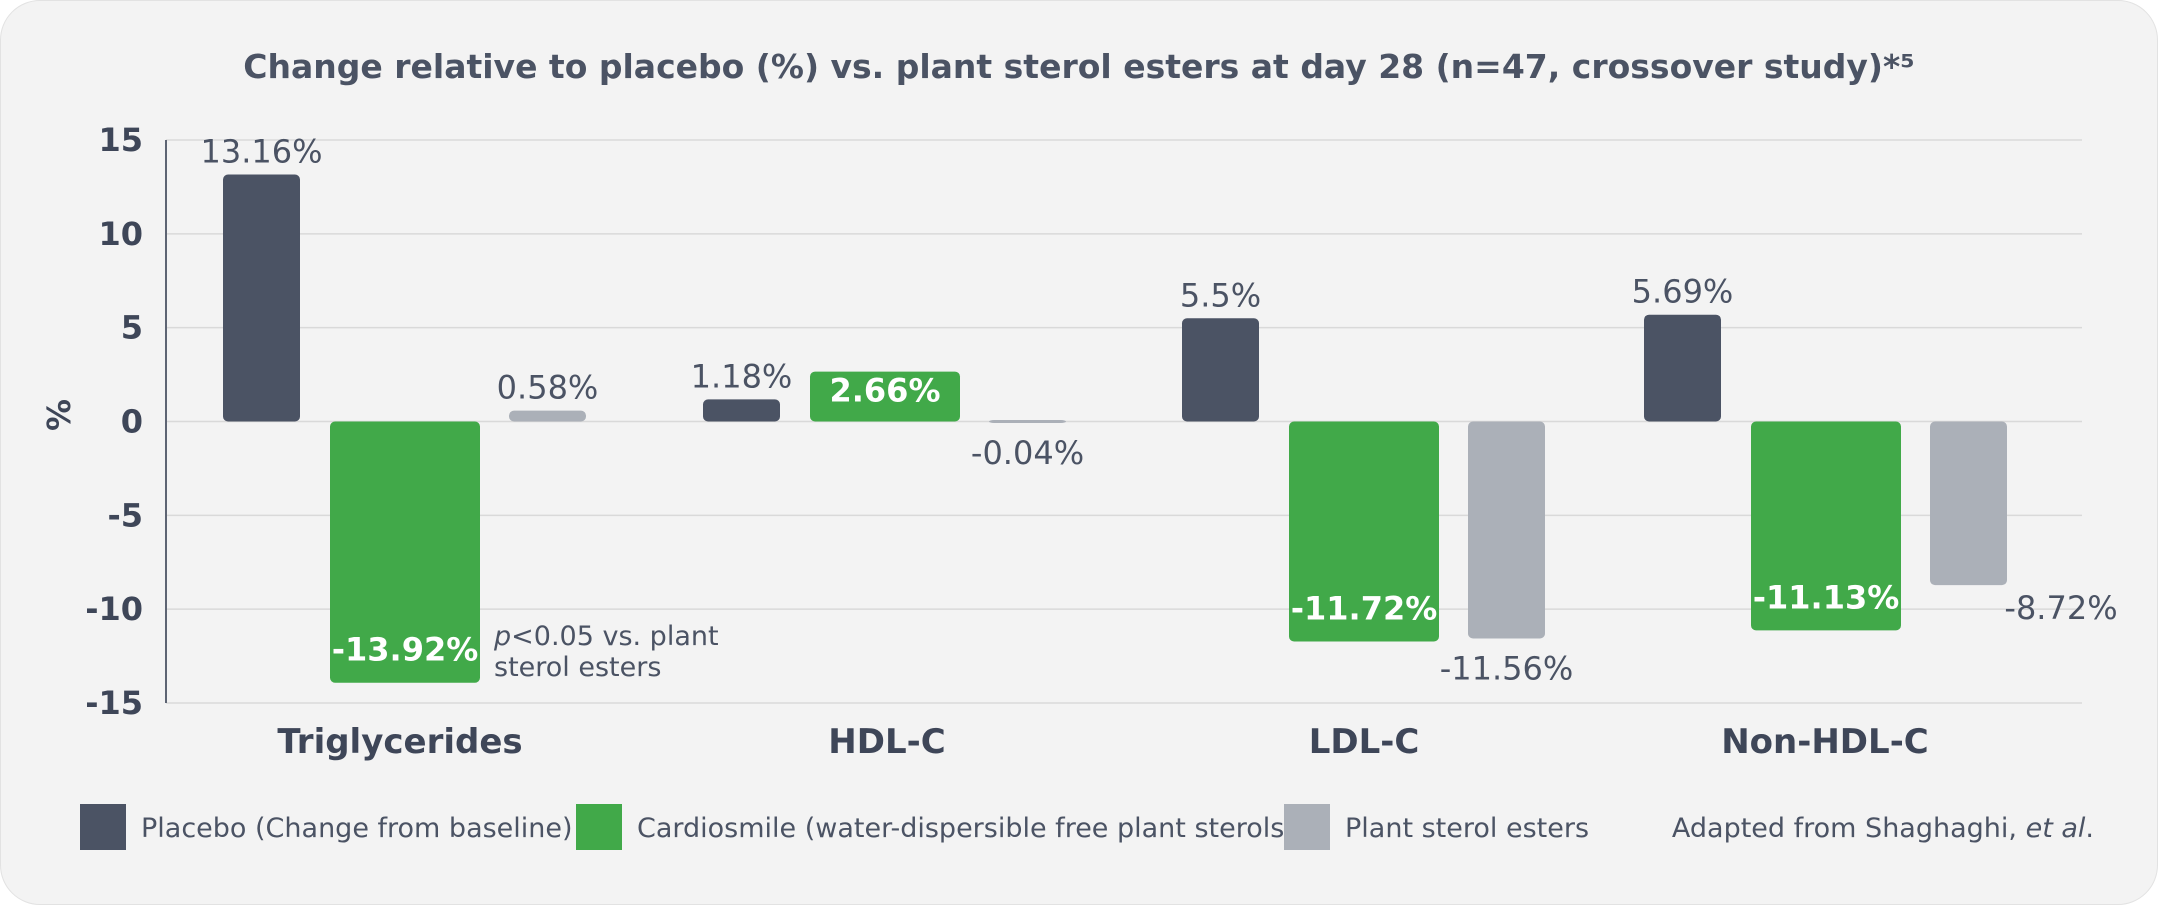 The height and width of the screenshot is (905, 2158). I want to click on y-tick-label: 0, so click(132, 422).